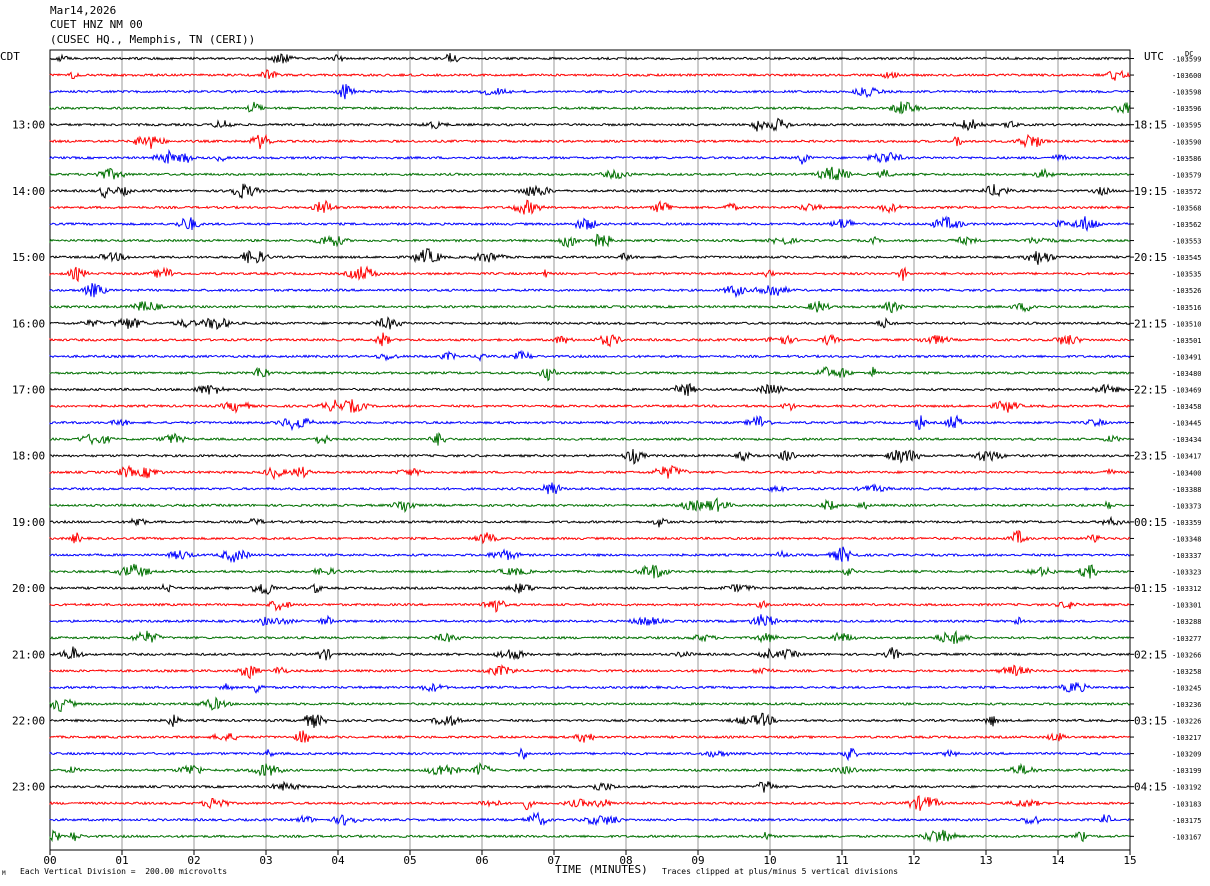 The image size is (1210, 886). Describe the element at coordinates (1150, 588) in the screenshot. I see `right-hour-label: 01:15` at that location.